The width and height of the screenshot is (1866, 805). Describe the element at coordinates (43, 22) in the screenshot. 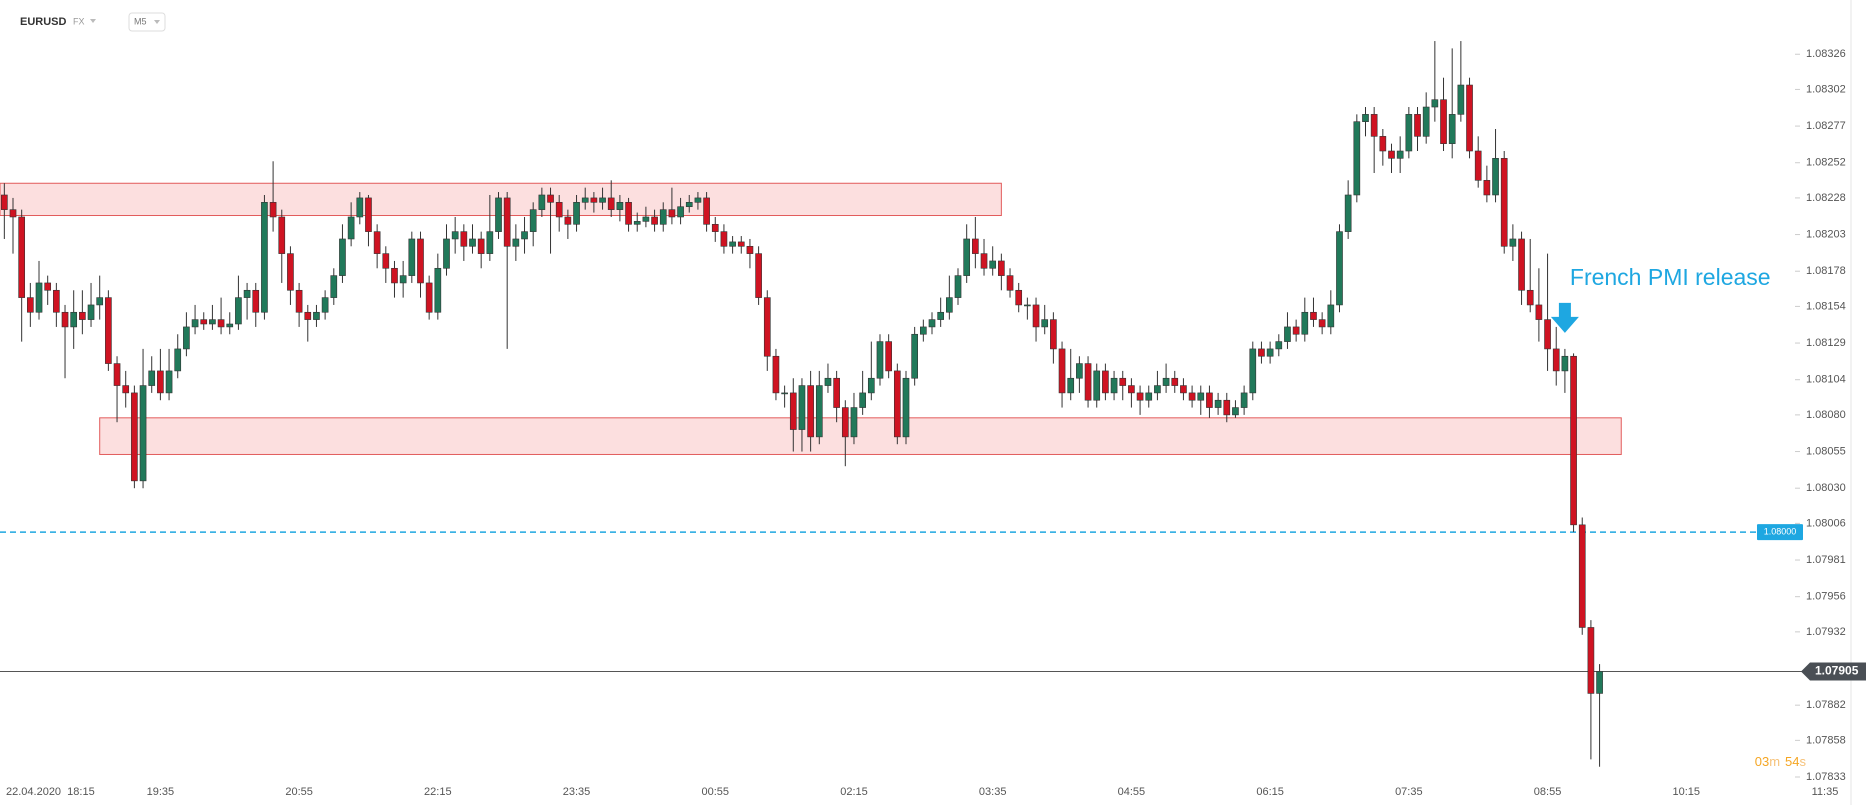

I see `symbol: EURUSD` at that location.